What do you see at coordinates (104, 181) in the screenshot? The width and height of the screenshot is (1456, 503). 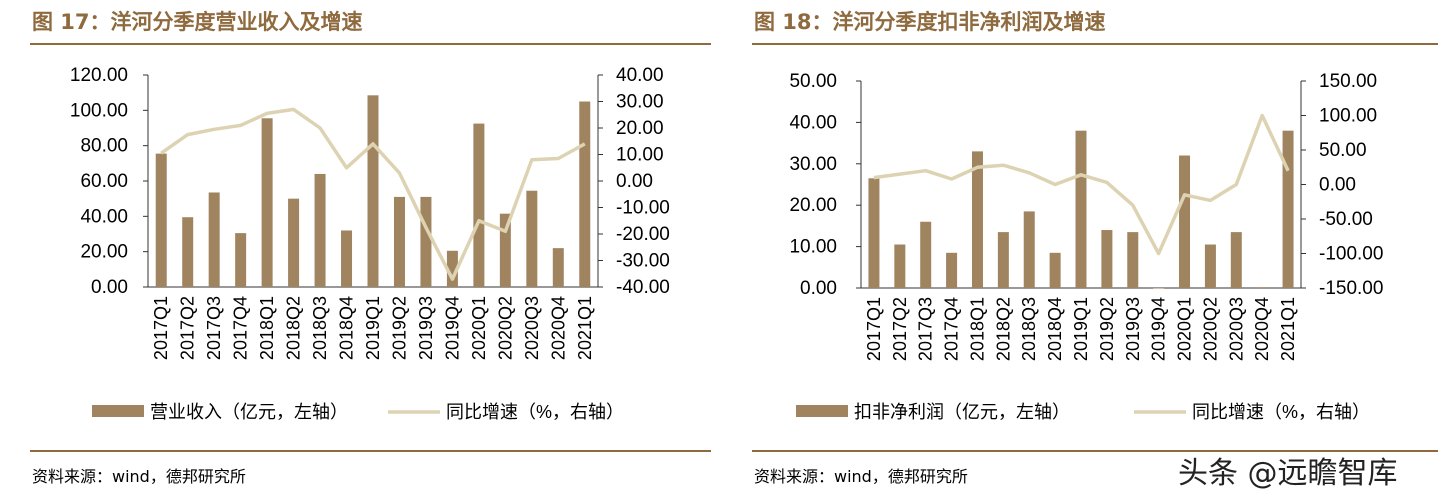 I see `left-axis-tick-label: 60.00` at bounding box center [104, 181].